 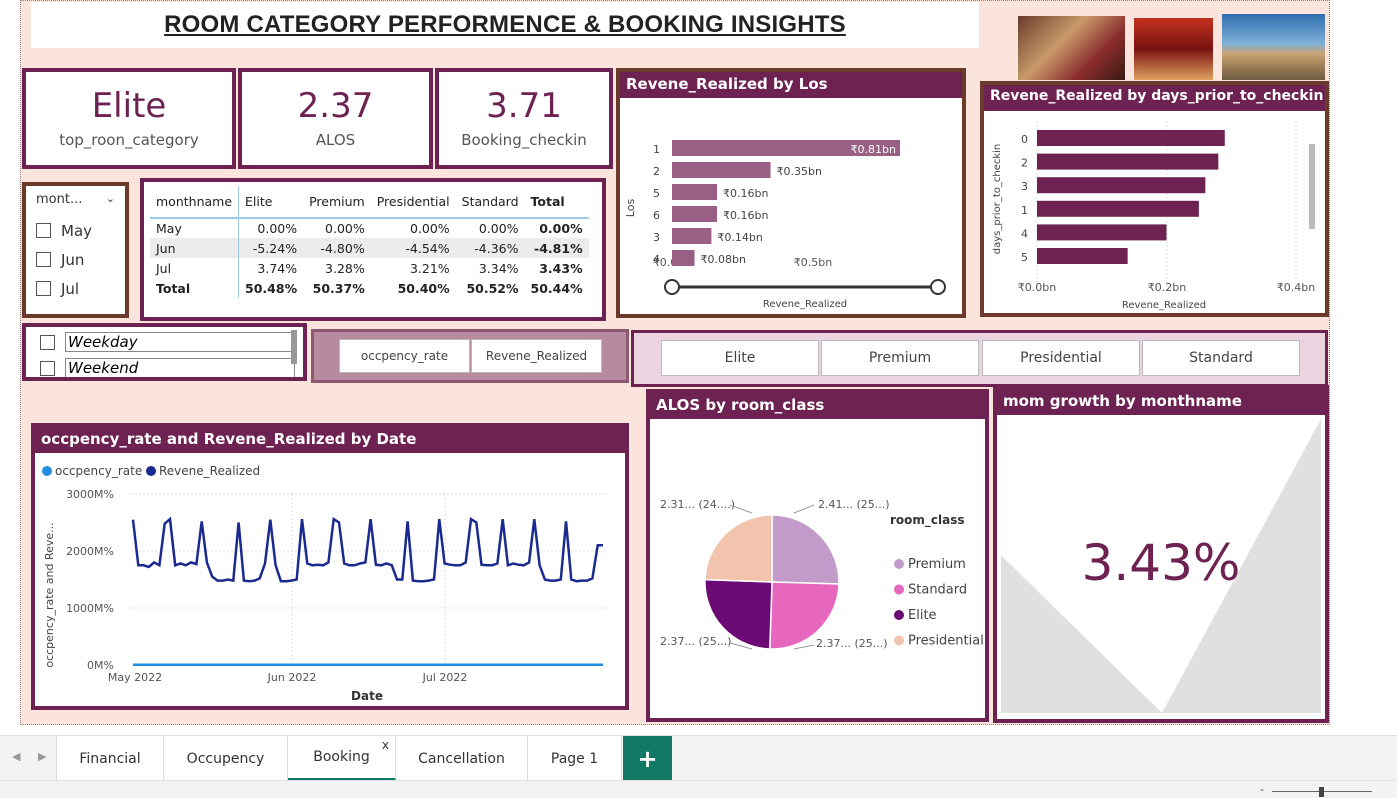 What do you see at coordinates (937, 564) in the screenshot?
I see `pie-legend-label: Premium` at bounding box center [937, 564].